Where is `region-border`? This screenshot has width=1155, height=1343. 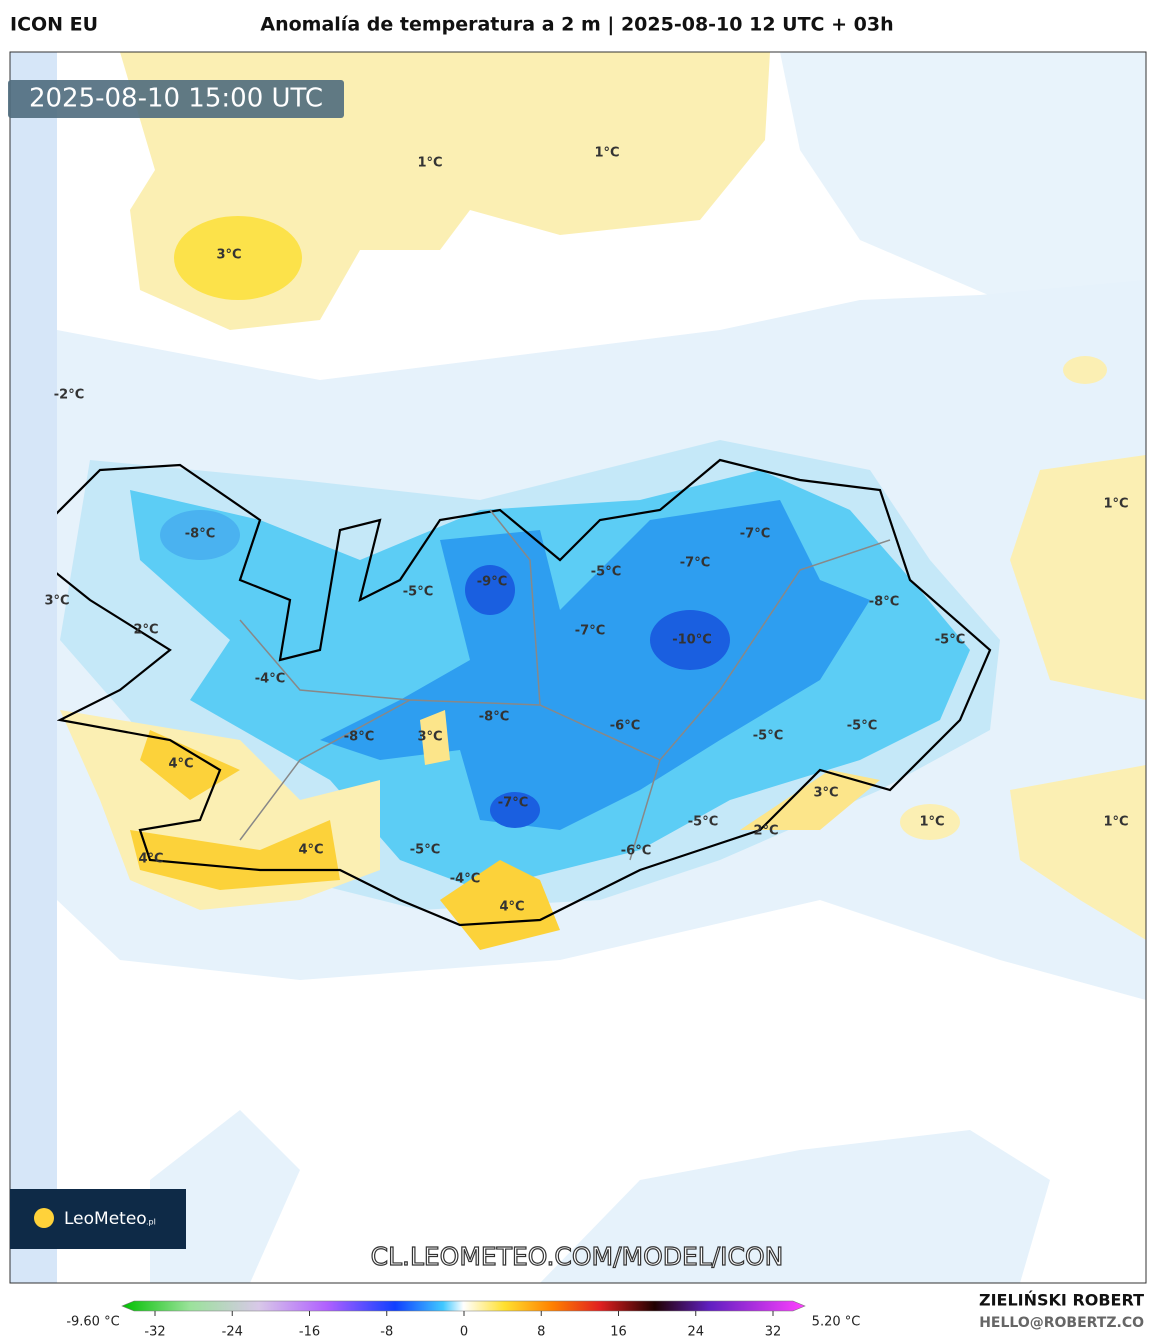 region-border is located at coordinates (565, 685).